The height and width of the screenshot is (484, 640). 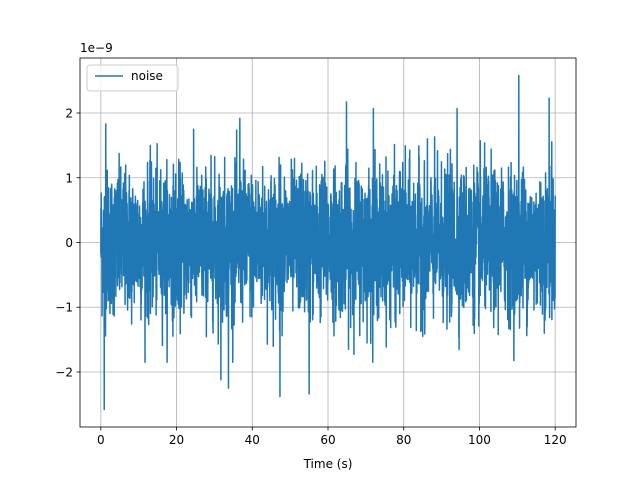 I want to click on x-tick-label: 40, so click(x=252, y=440).